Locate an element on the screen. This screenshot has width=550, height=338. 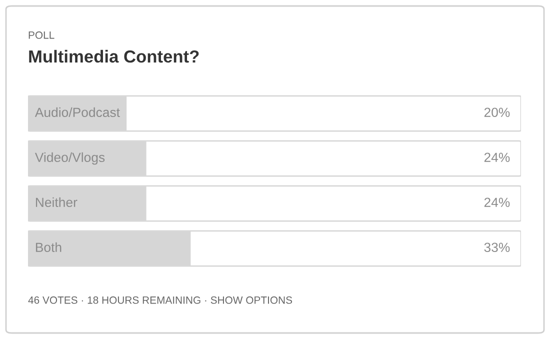
chart-title: Multimedia Content? is located at coordinates (114, 56).